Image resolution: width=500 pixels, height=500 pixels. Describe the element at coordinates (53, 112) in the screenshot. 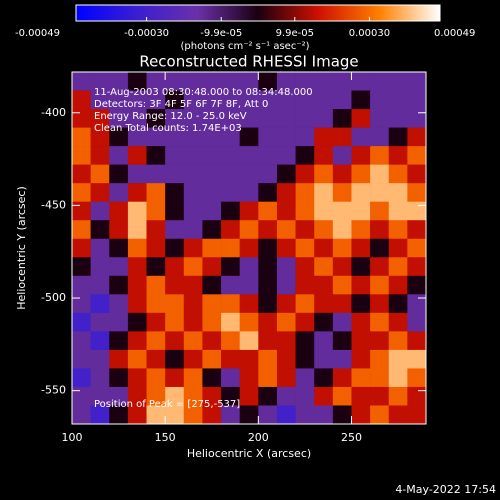

I see `y-tick-label: -400` at that location.